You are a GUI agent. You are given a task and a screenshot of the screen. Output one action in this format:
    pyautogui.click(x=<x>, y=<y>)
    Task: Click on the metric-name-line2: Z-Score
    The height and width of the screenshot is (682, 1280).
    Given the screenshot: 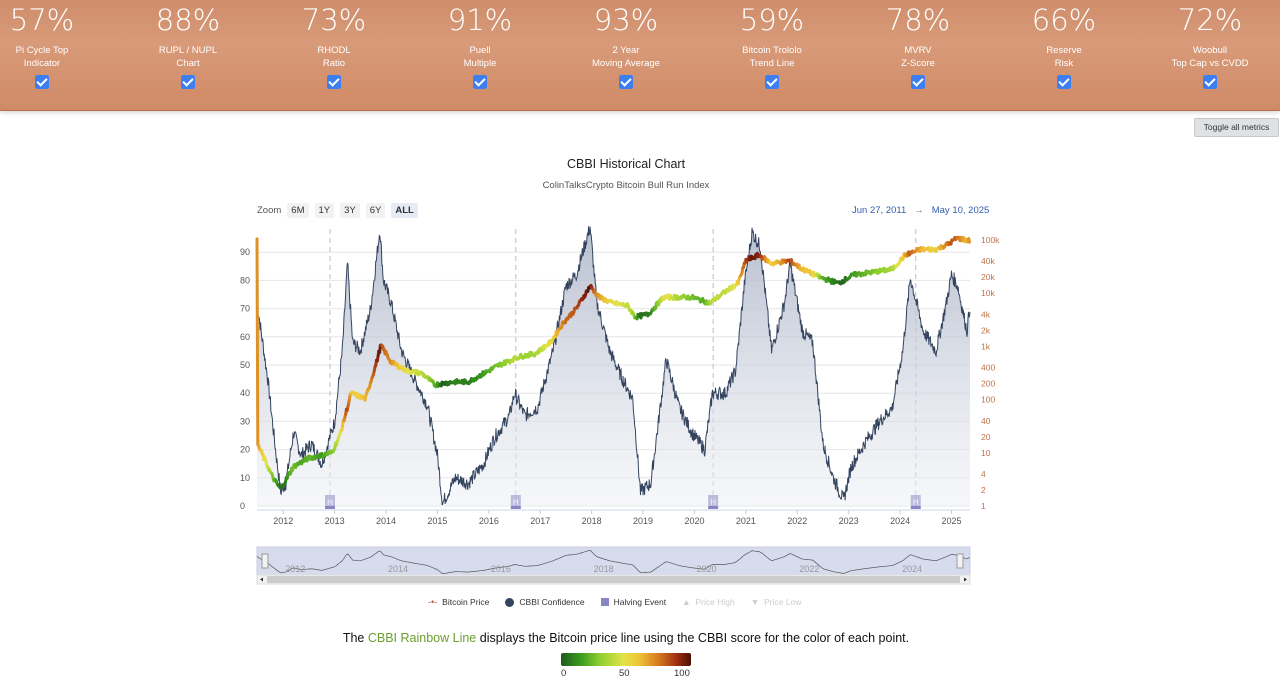 What is the action you would take?
    pyautogui.click(x=918, y=63)
    